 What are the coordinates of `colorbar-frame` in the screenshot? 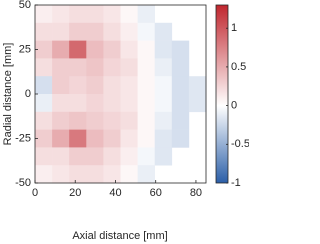 It's located at (222, 94).